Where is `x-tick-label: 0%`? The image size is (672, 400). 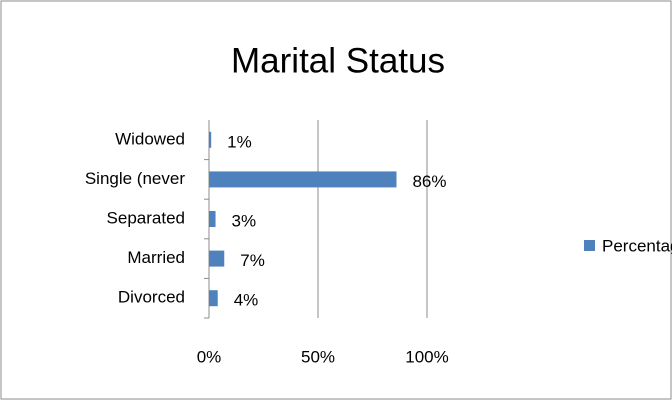 x-tick-label: 0% is located at coordinates (209, 356).